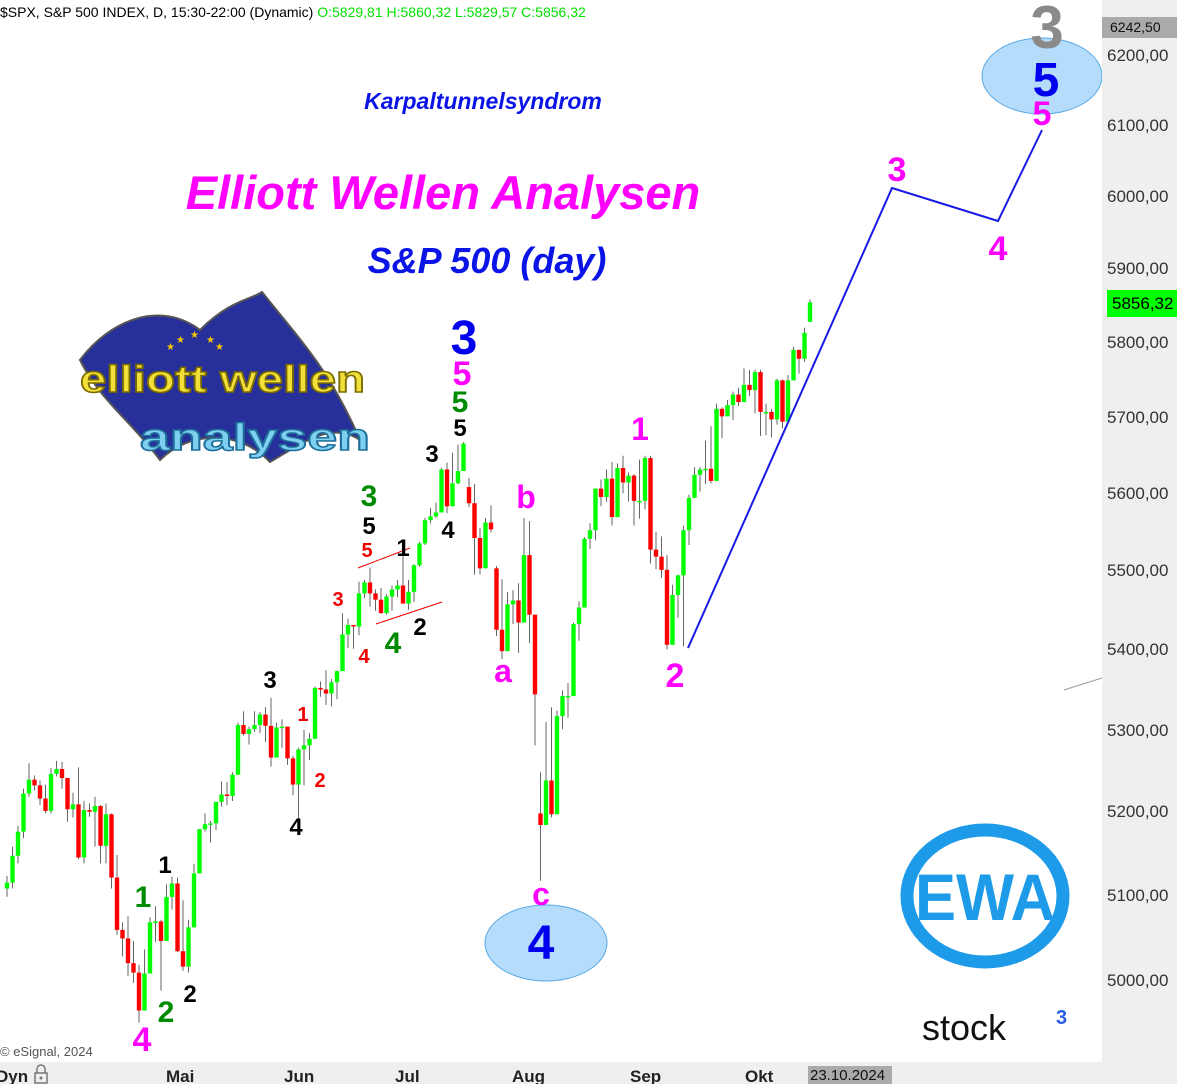 The height and width of the screenshot is (1084, 1177). Describe the element at coordinates (407, 1075) in the screenshot. I see `month-label: Jul` at that location.